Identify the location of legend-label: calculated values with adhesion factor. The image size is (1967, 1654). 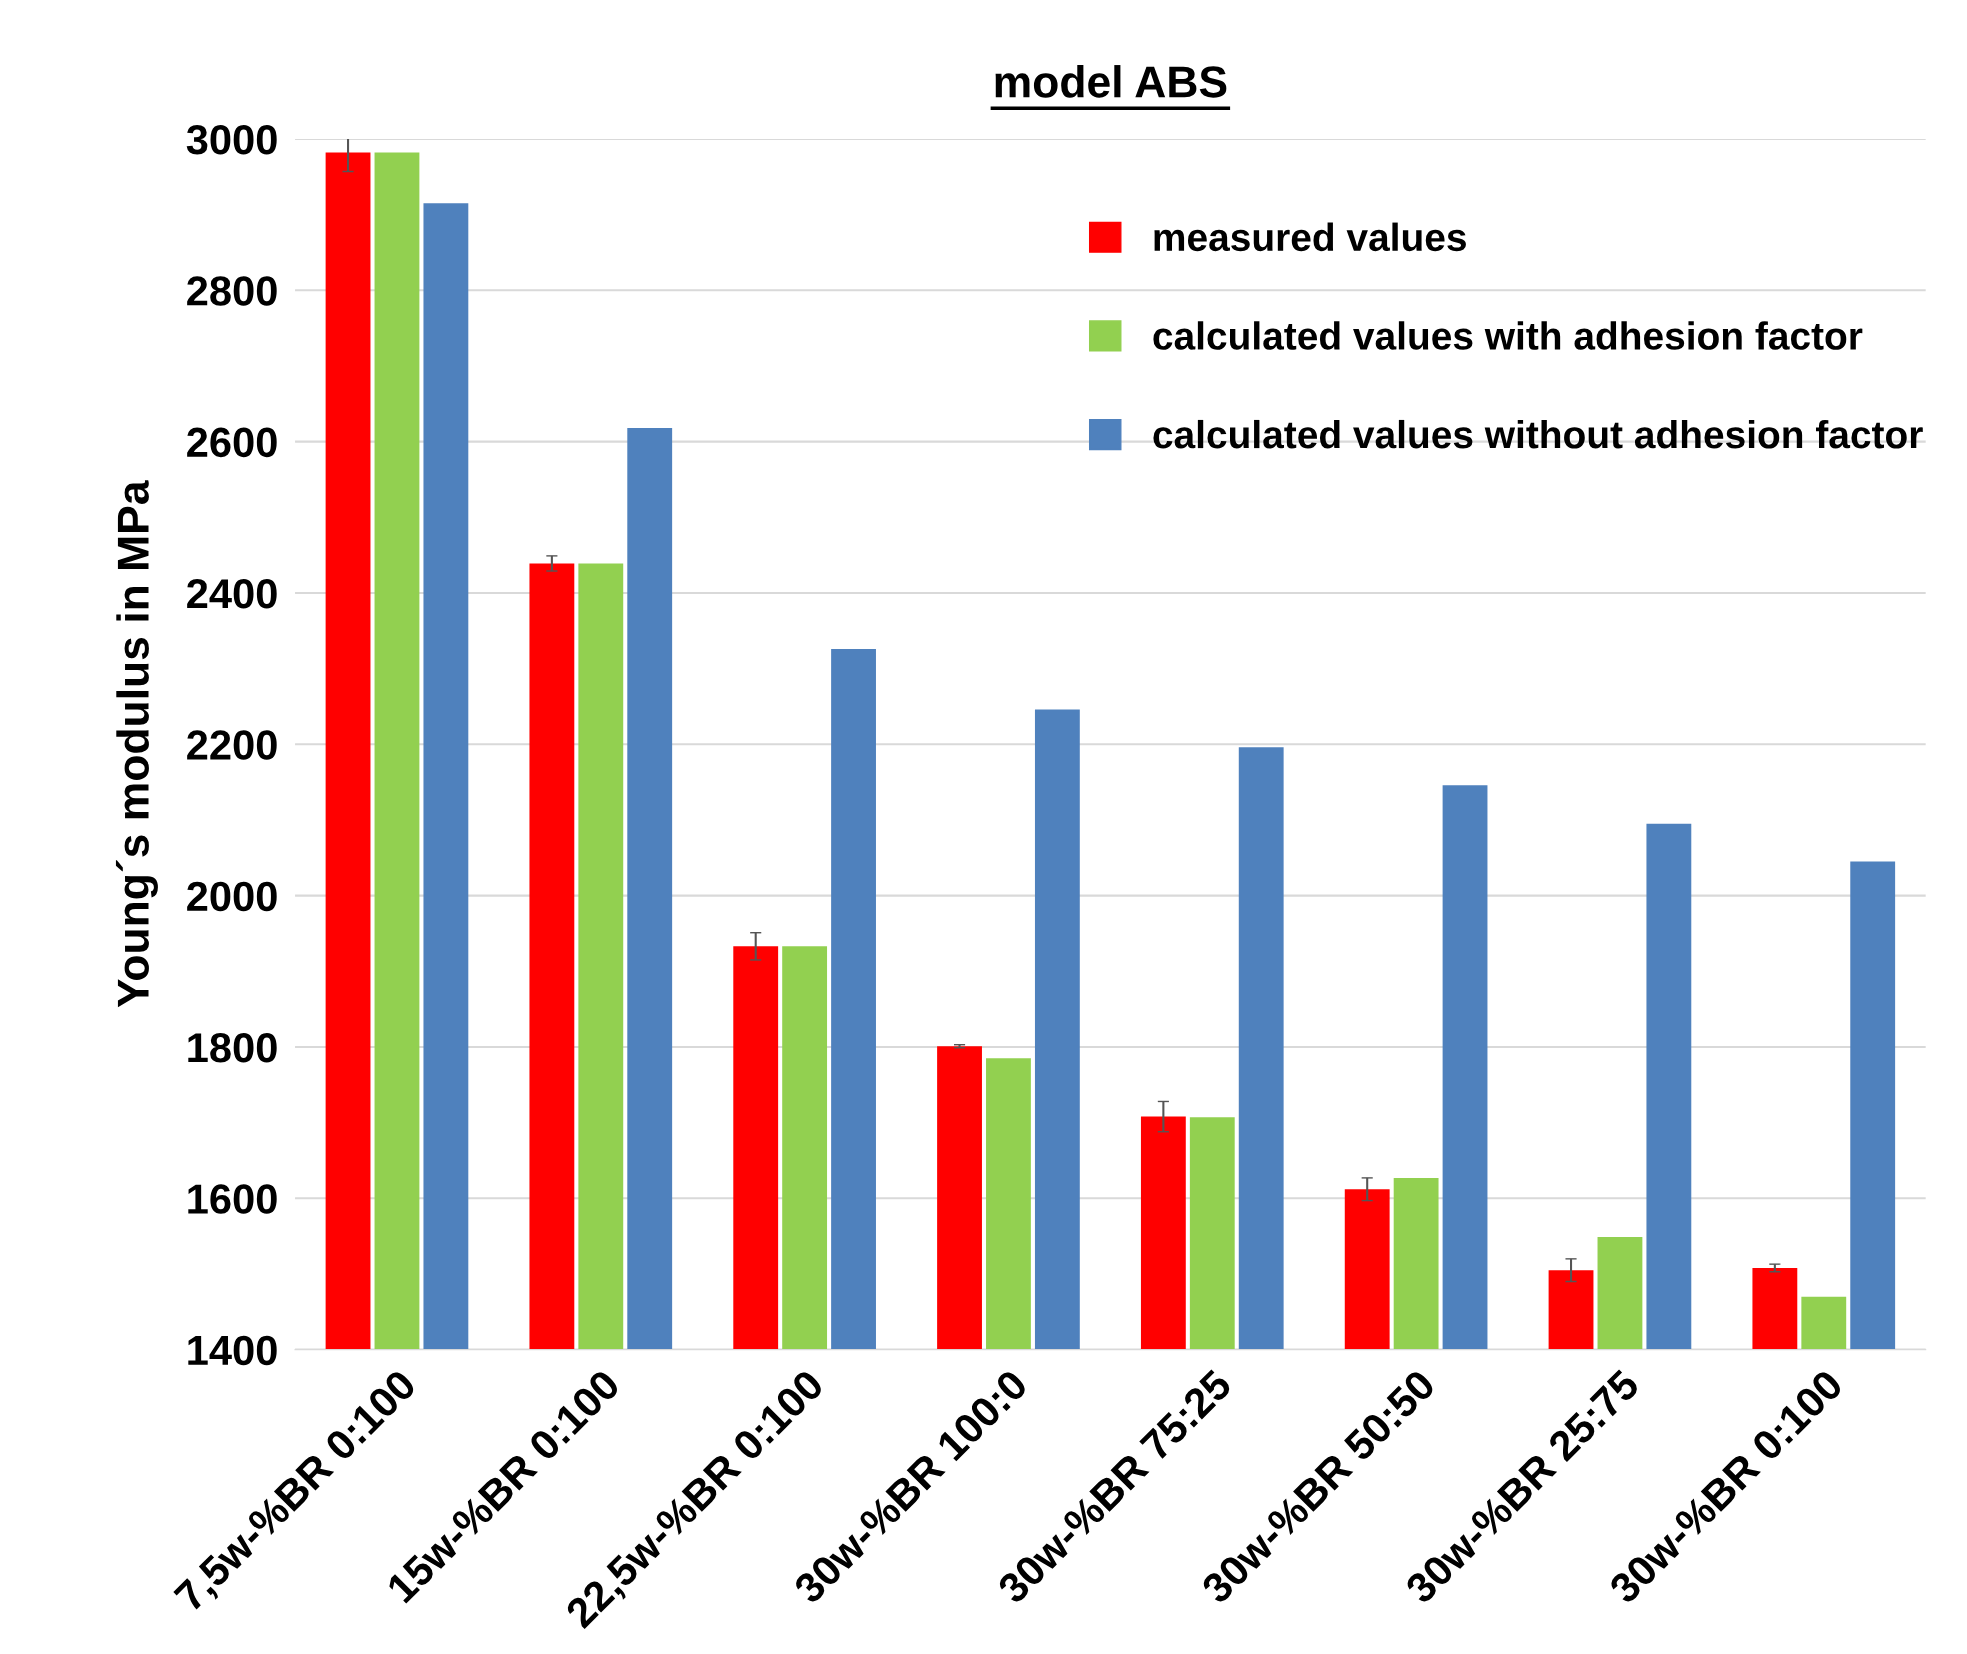
(1508, 335).